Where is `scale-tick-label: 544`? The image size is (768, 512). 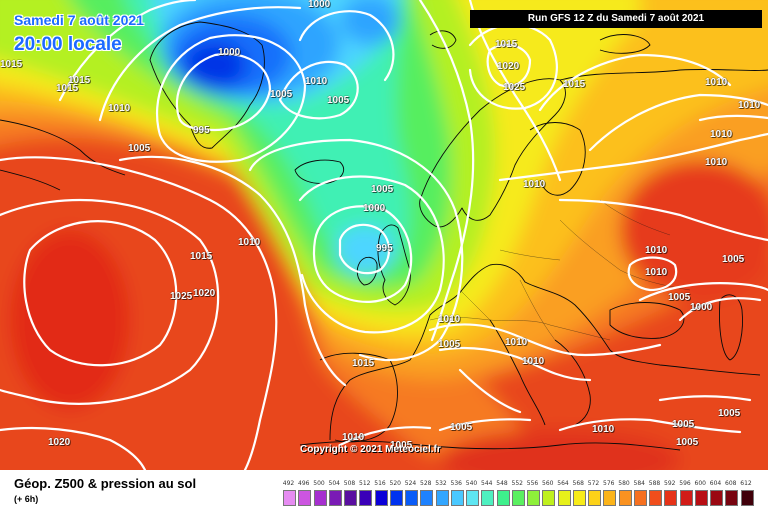
scale-tick-label: 544 is located at coordinates (487, 483).